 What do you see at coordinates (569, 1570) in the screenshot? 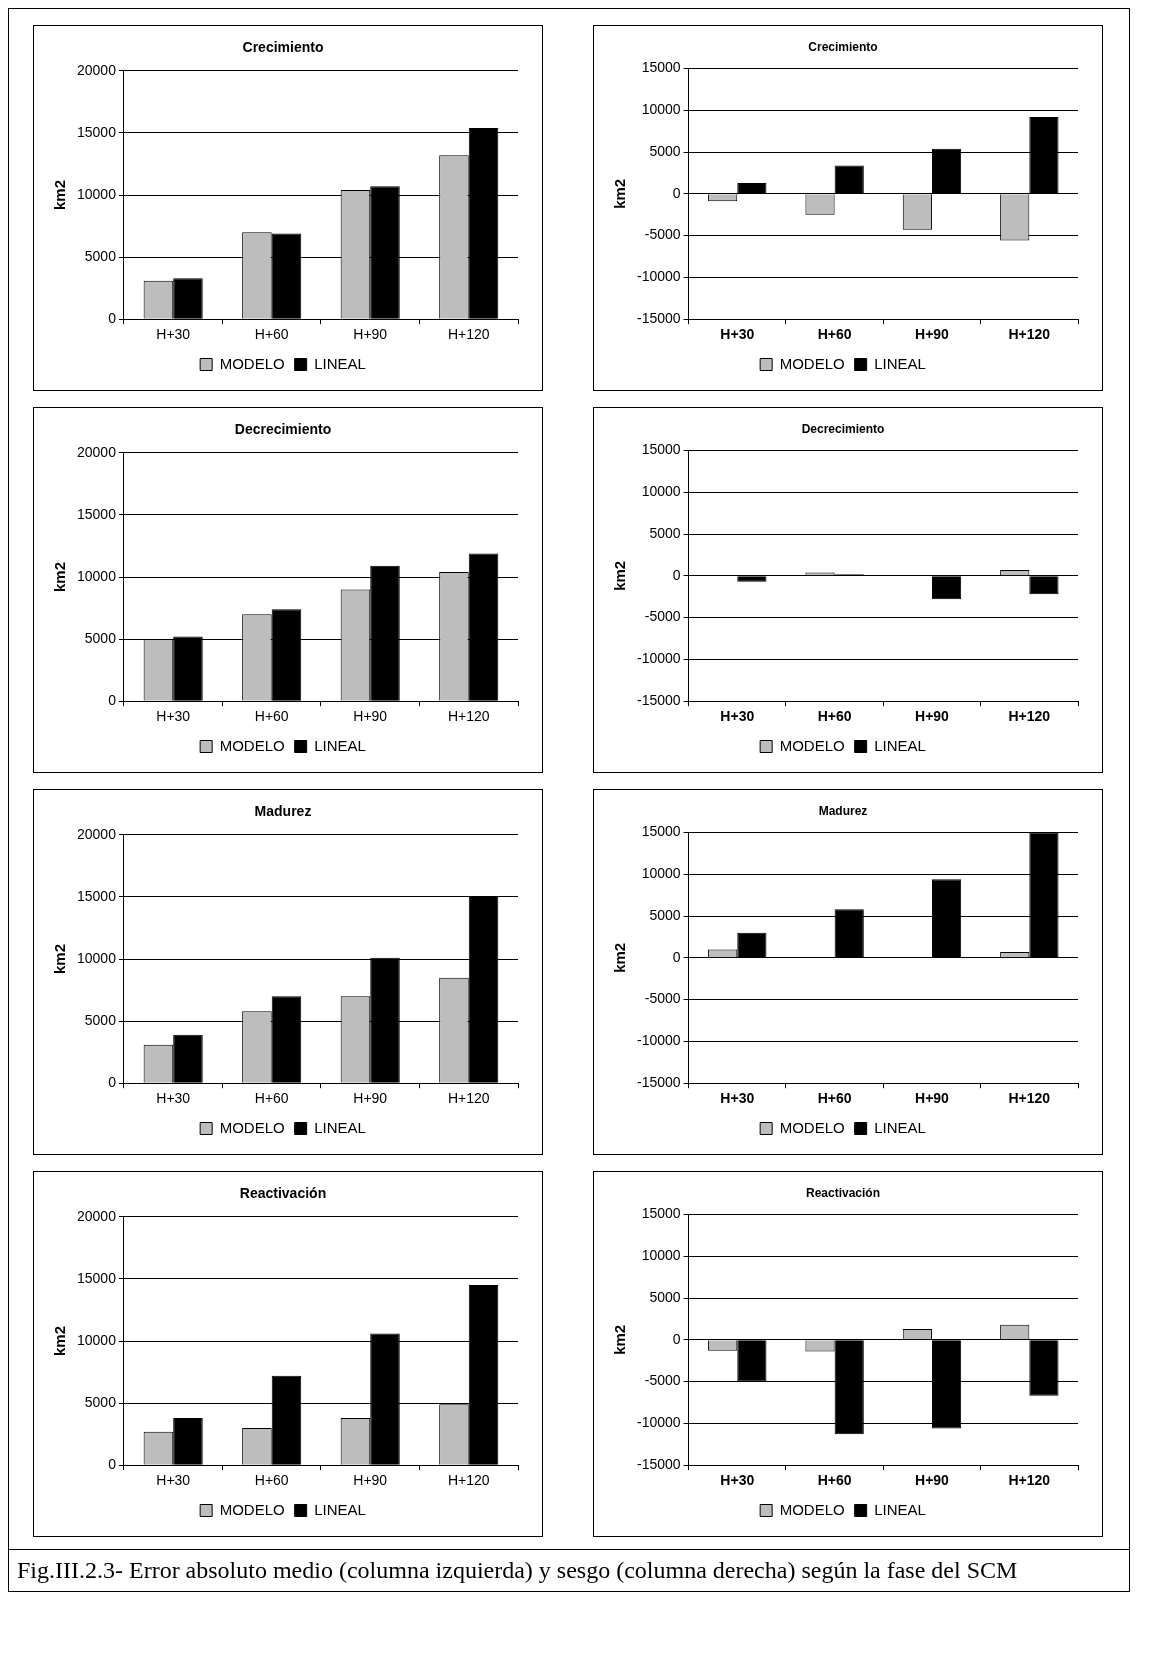
I see `text: Fig.III.2.3- Error absoluto medio (columna izquierda) y sesgo (columna derecha) según la fase del SCM` at bounding box center [569, 1570].